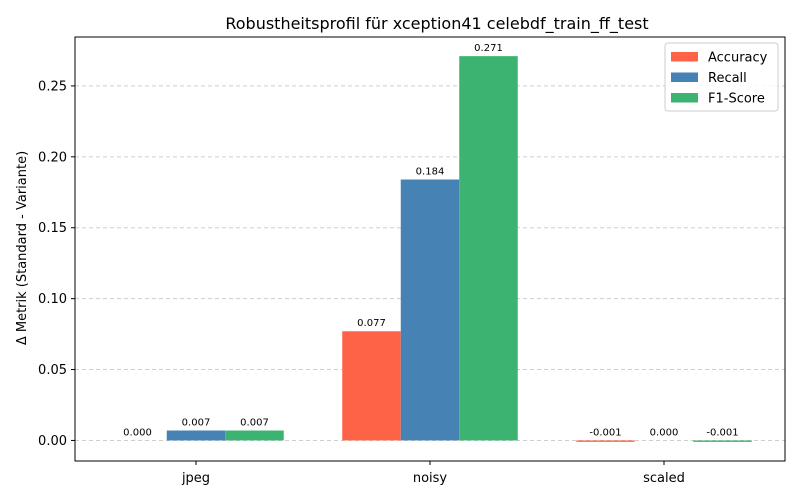 Image resolution: width=800 pixels, height=500 pixels. What do you see at coordinates (684, 77) in the screenshot?
I see `legend-swatch-recall` at bounding box center [684, 77].